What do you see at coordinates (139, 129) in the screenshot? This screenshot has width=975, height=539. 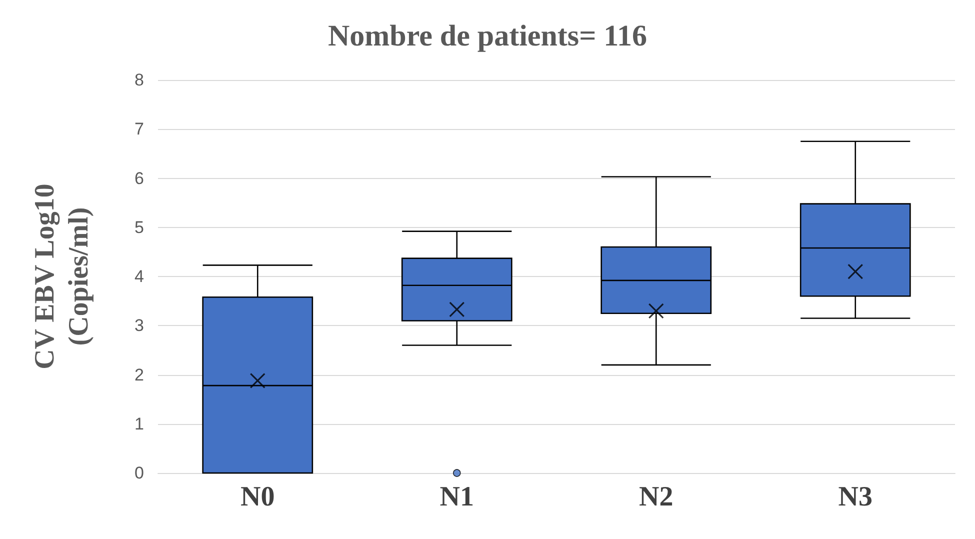 I see `y-tick-label: 7` at bounding box center [139, 129].